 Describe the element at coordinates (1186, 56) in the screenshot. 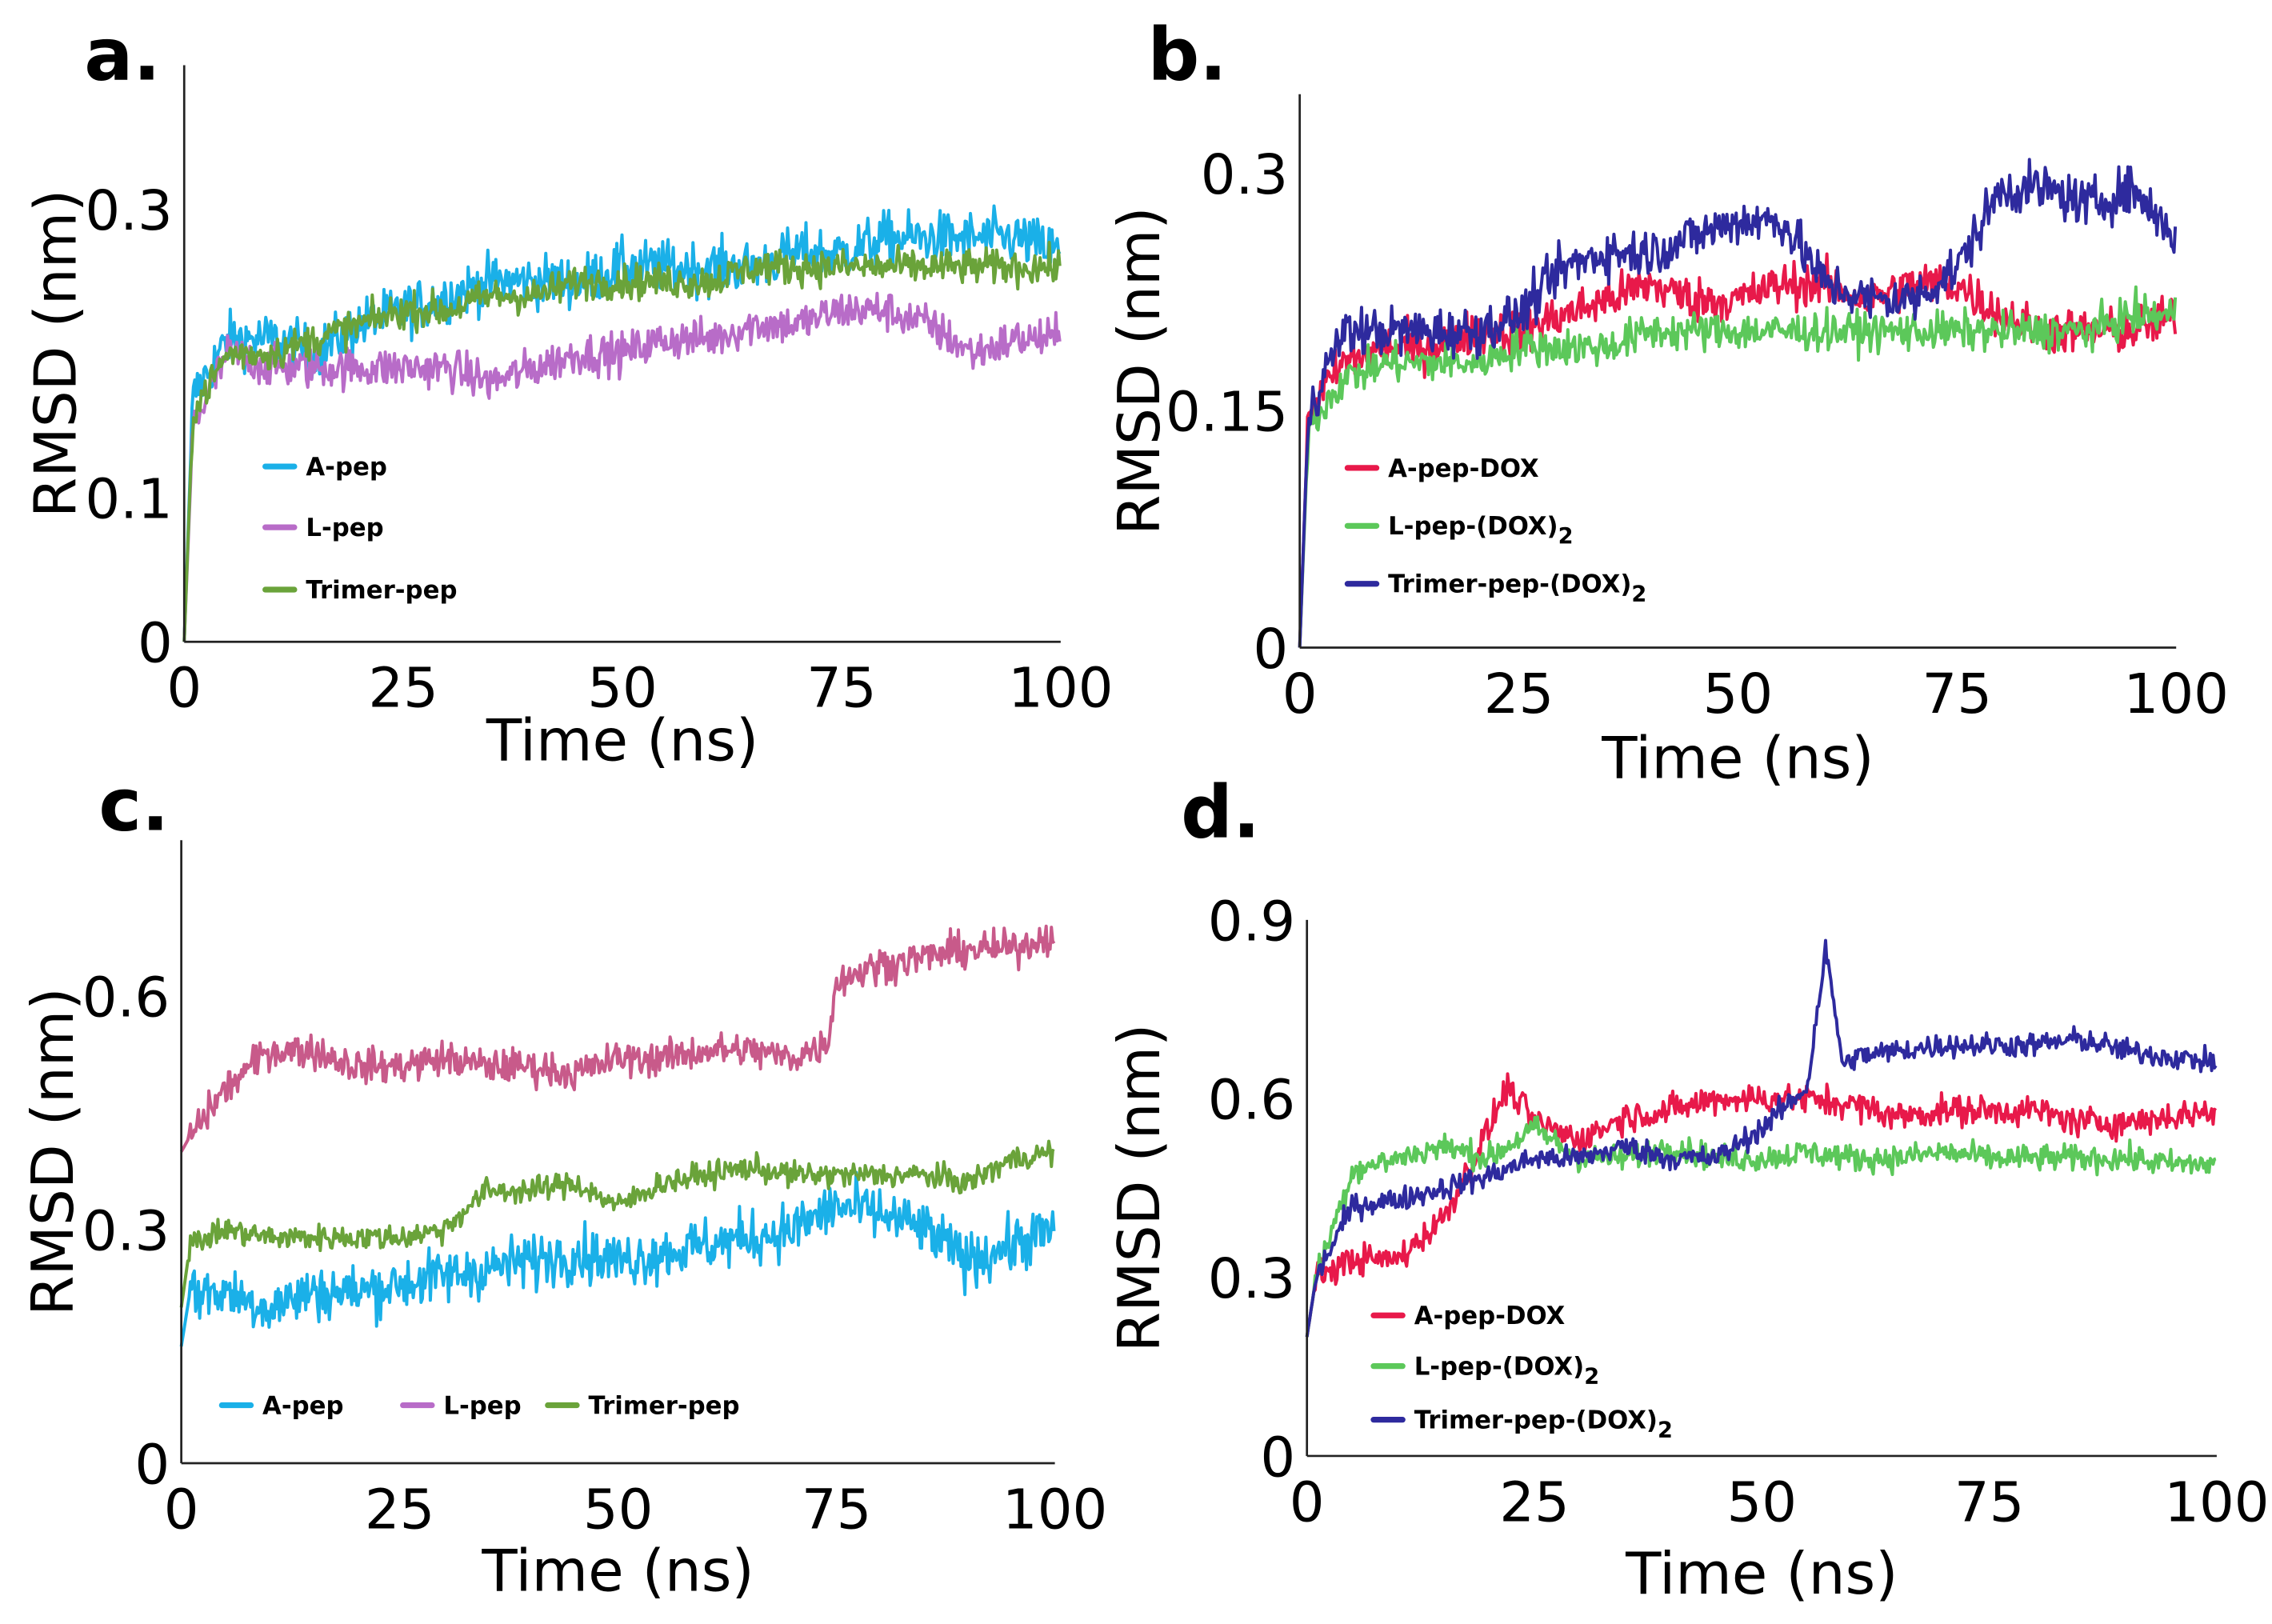

I see `panel-label: b.` at that location.